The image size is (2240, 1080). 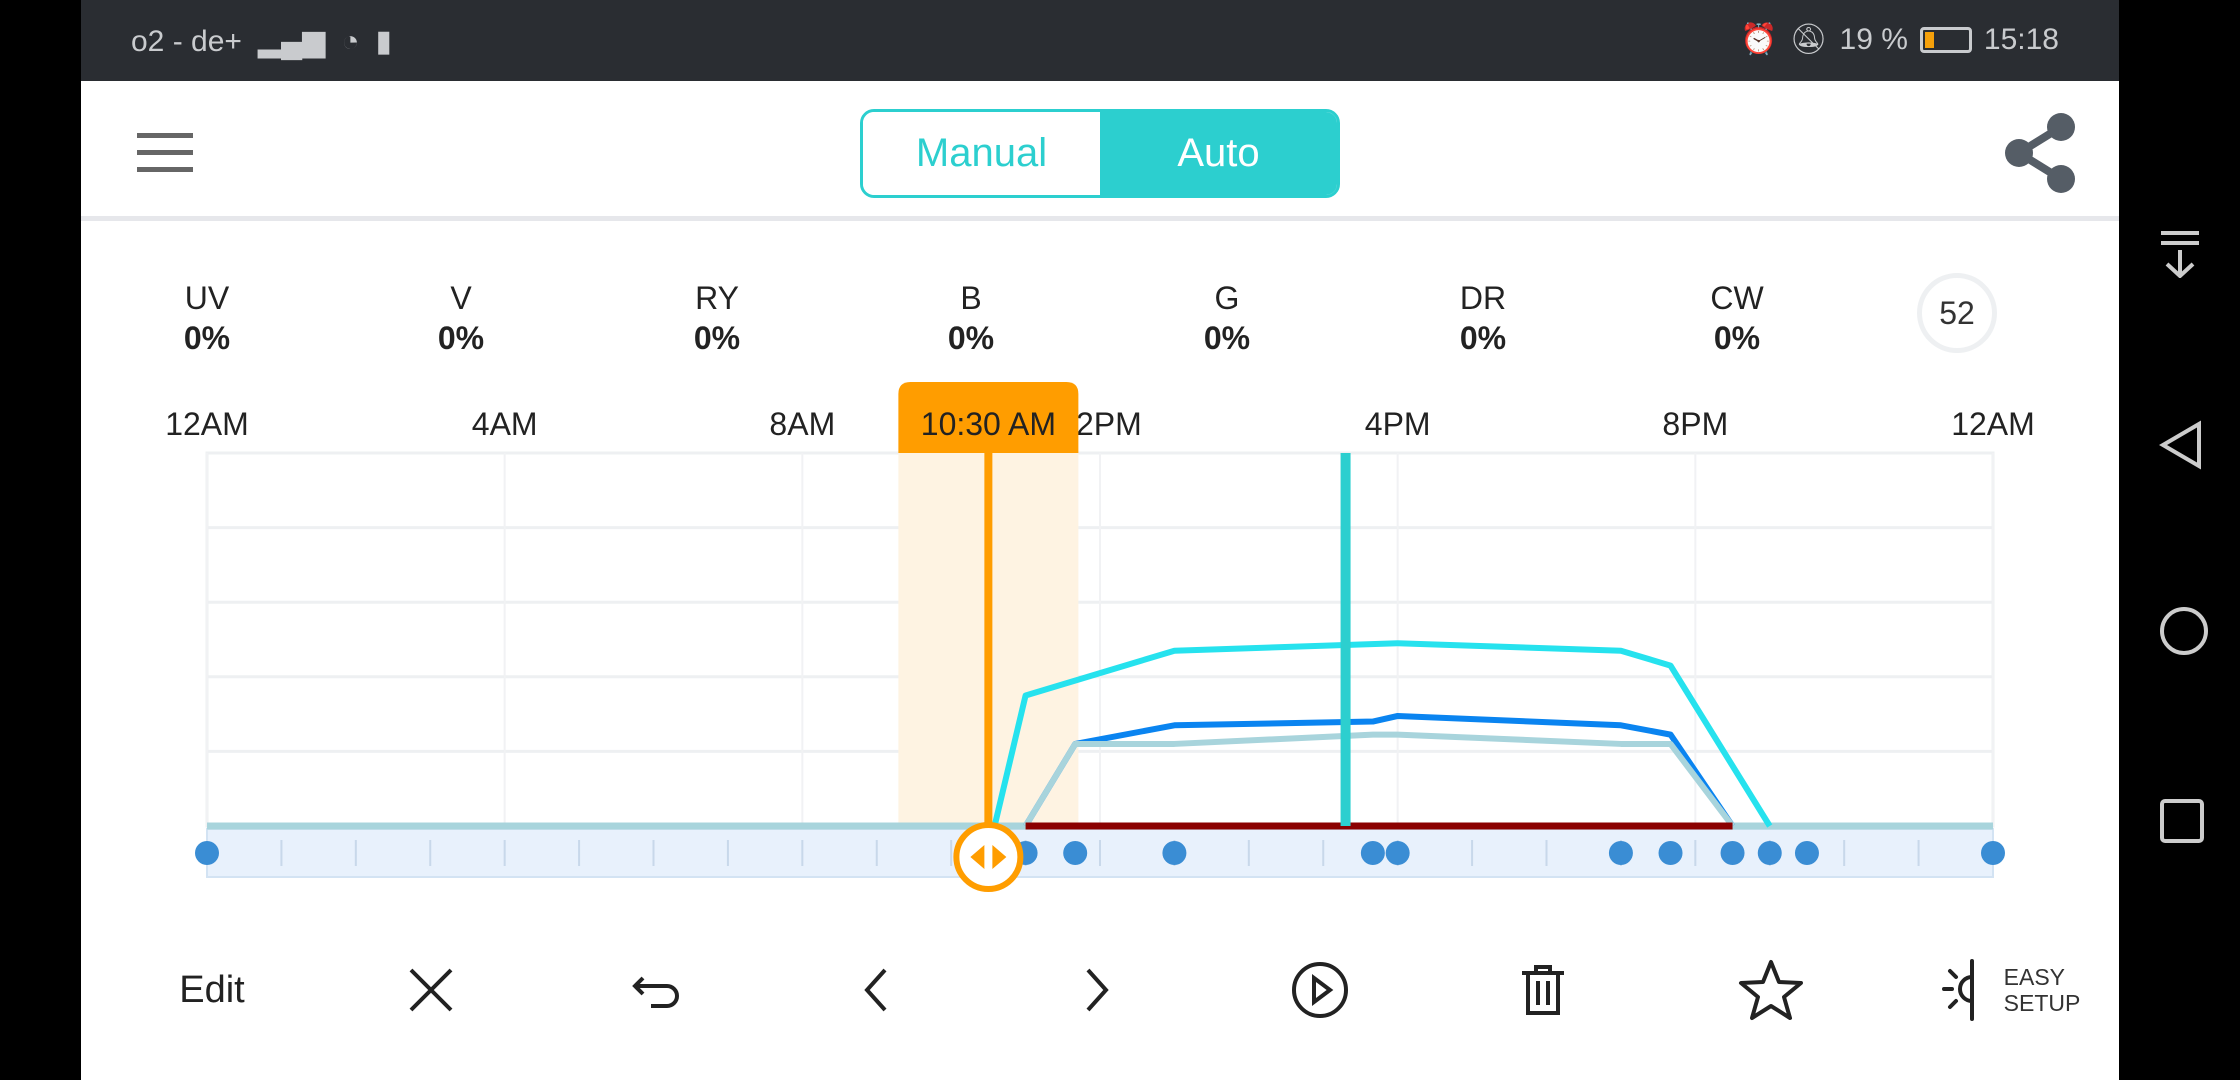 What do you see at coordinates (461, 318) in the screenshot?
I see `channel-v: V 0%` at bounding box center [461, 318].